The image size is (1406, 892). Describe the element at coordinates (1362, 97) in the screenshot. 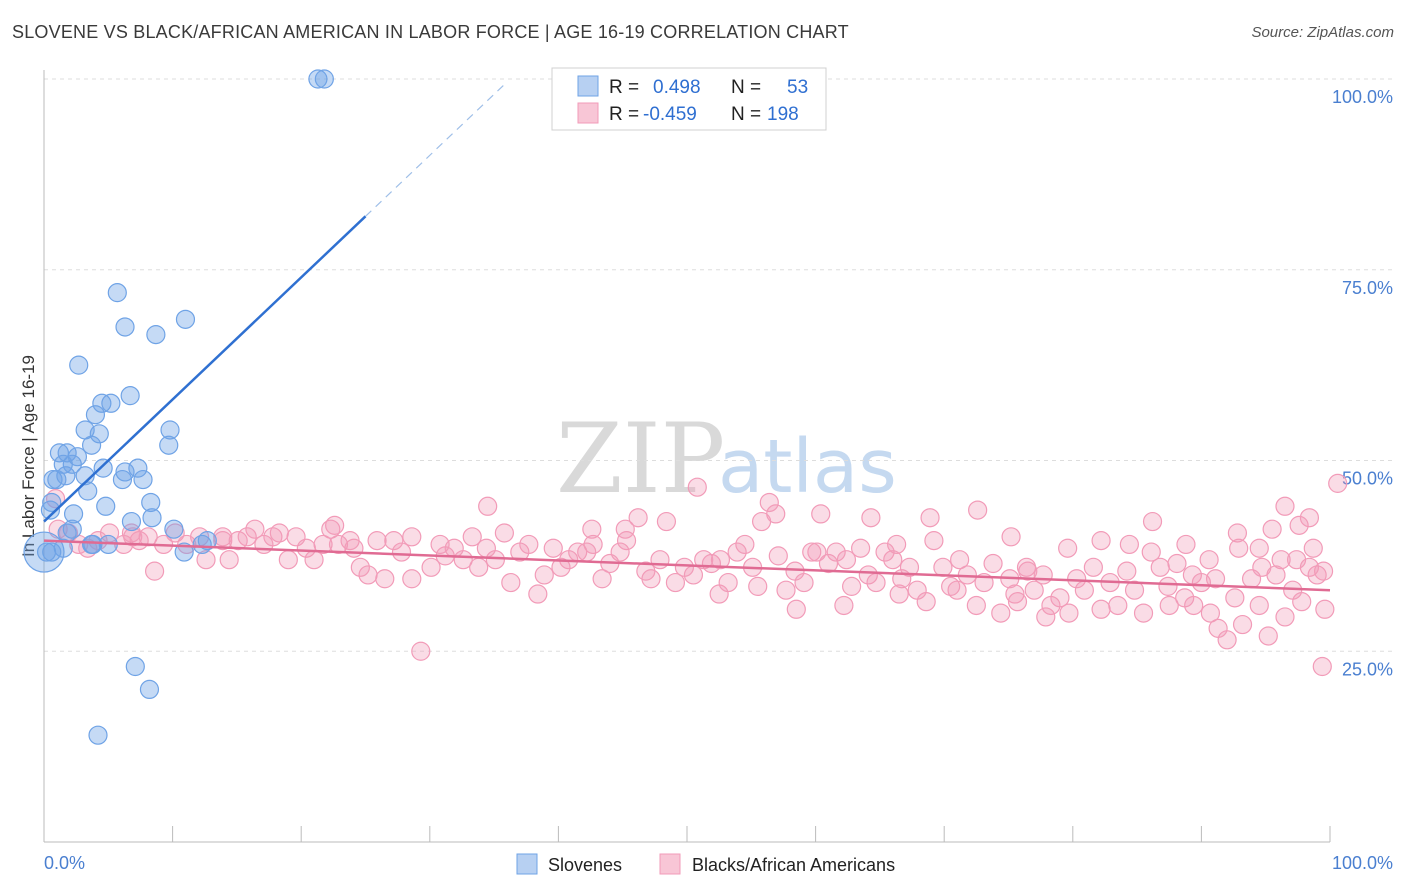

I see `y-tick-label: 100.0%` at that location.